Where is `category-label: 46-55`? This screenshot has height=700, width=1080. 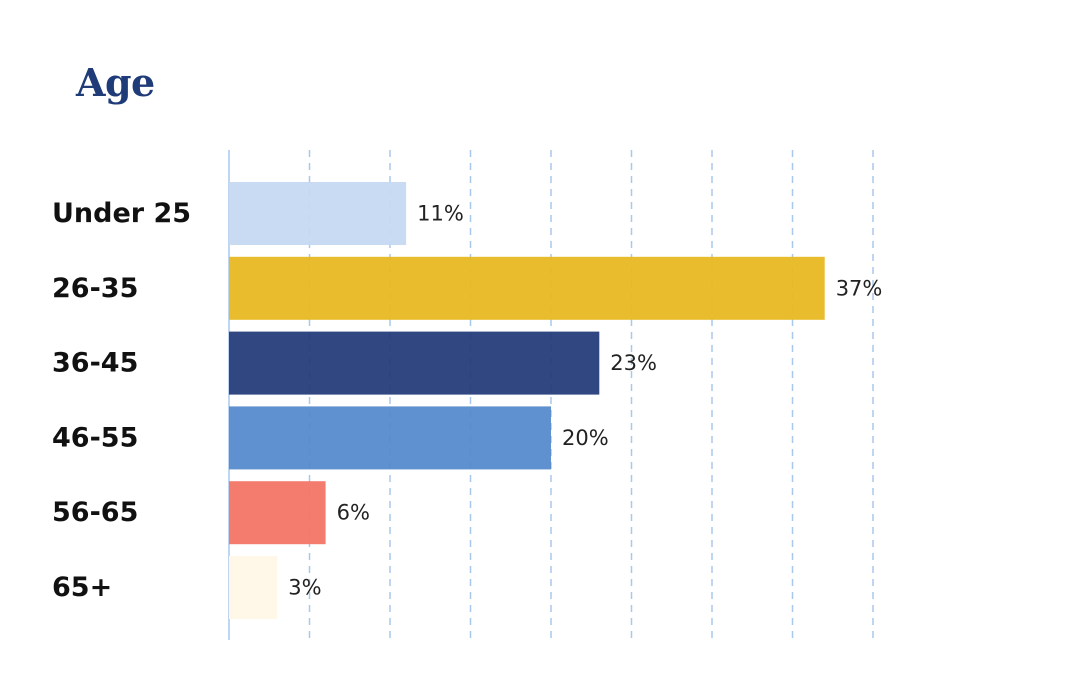 category-label: 46-55 is located at coordinates (95, 437).